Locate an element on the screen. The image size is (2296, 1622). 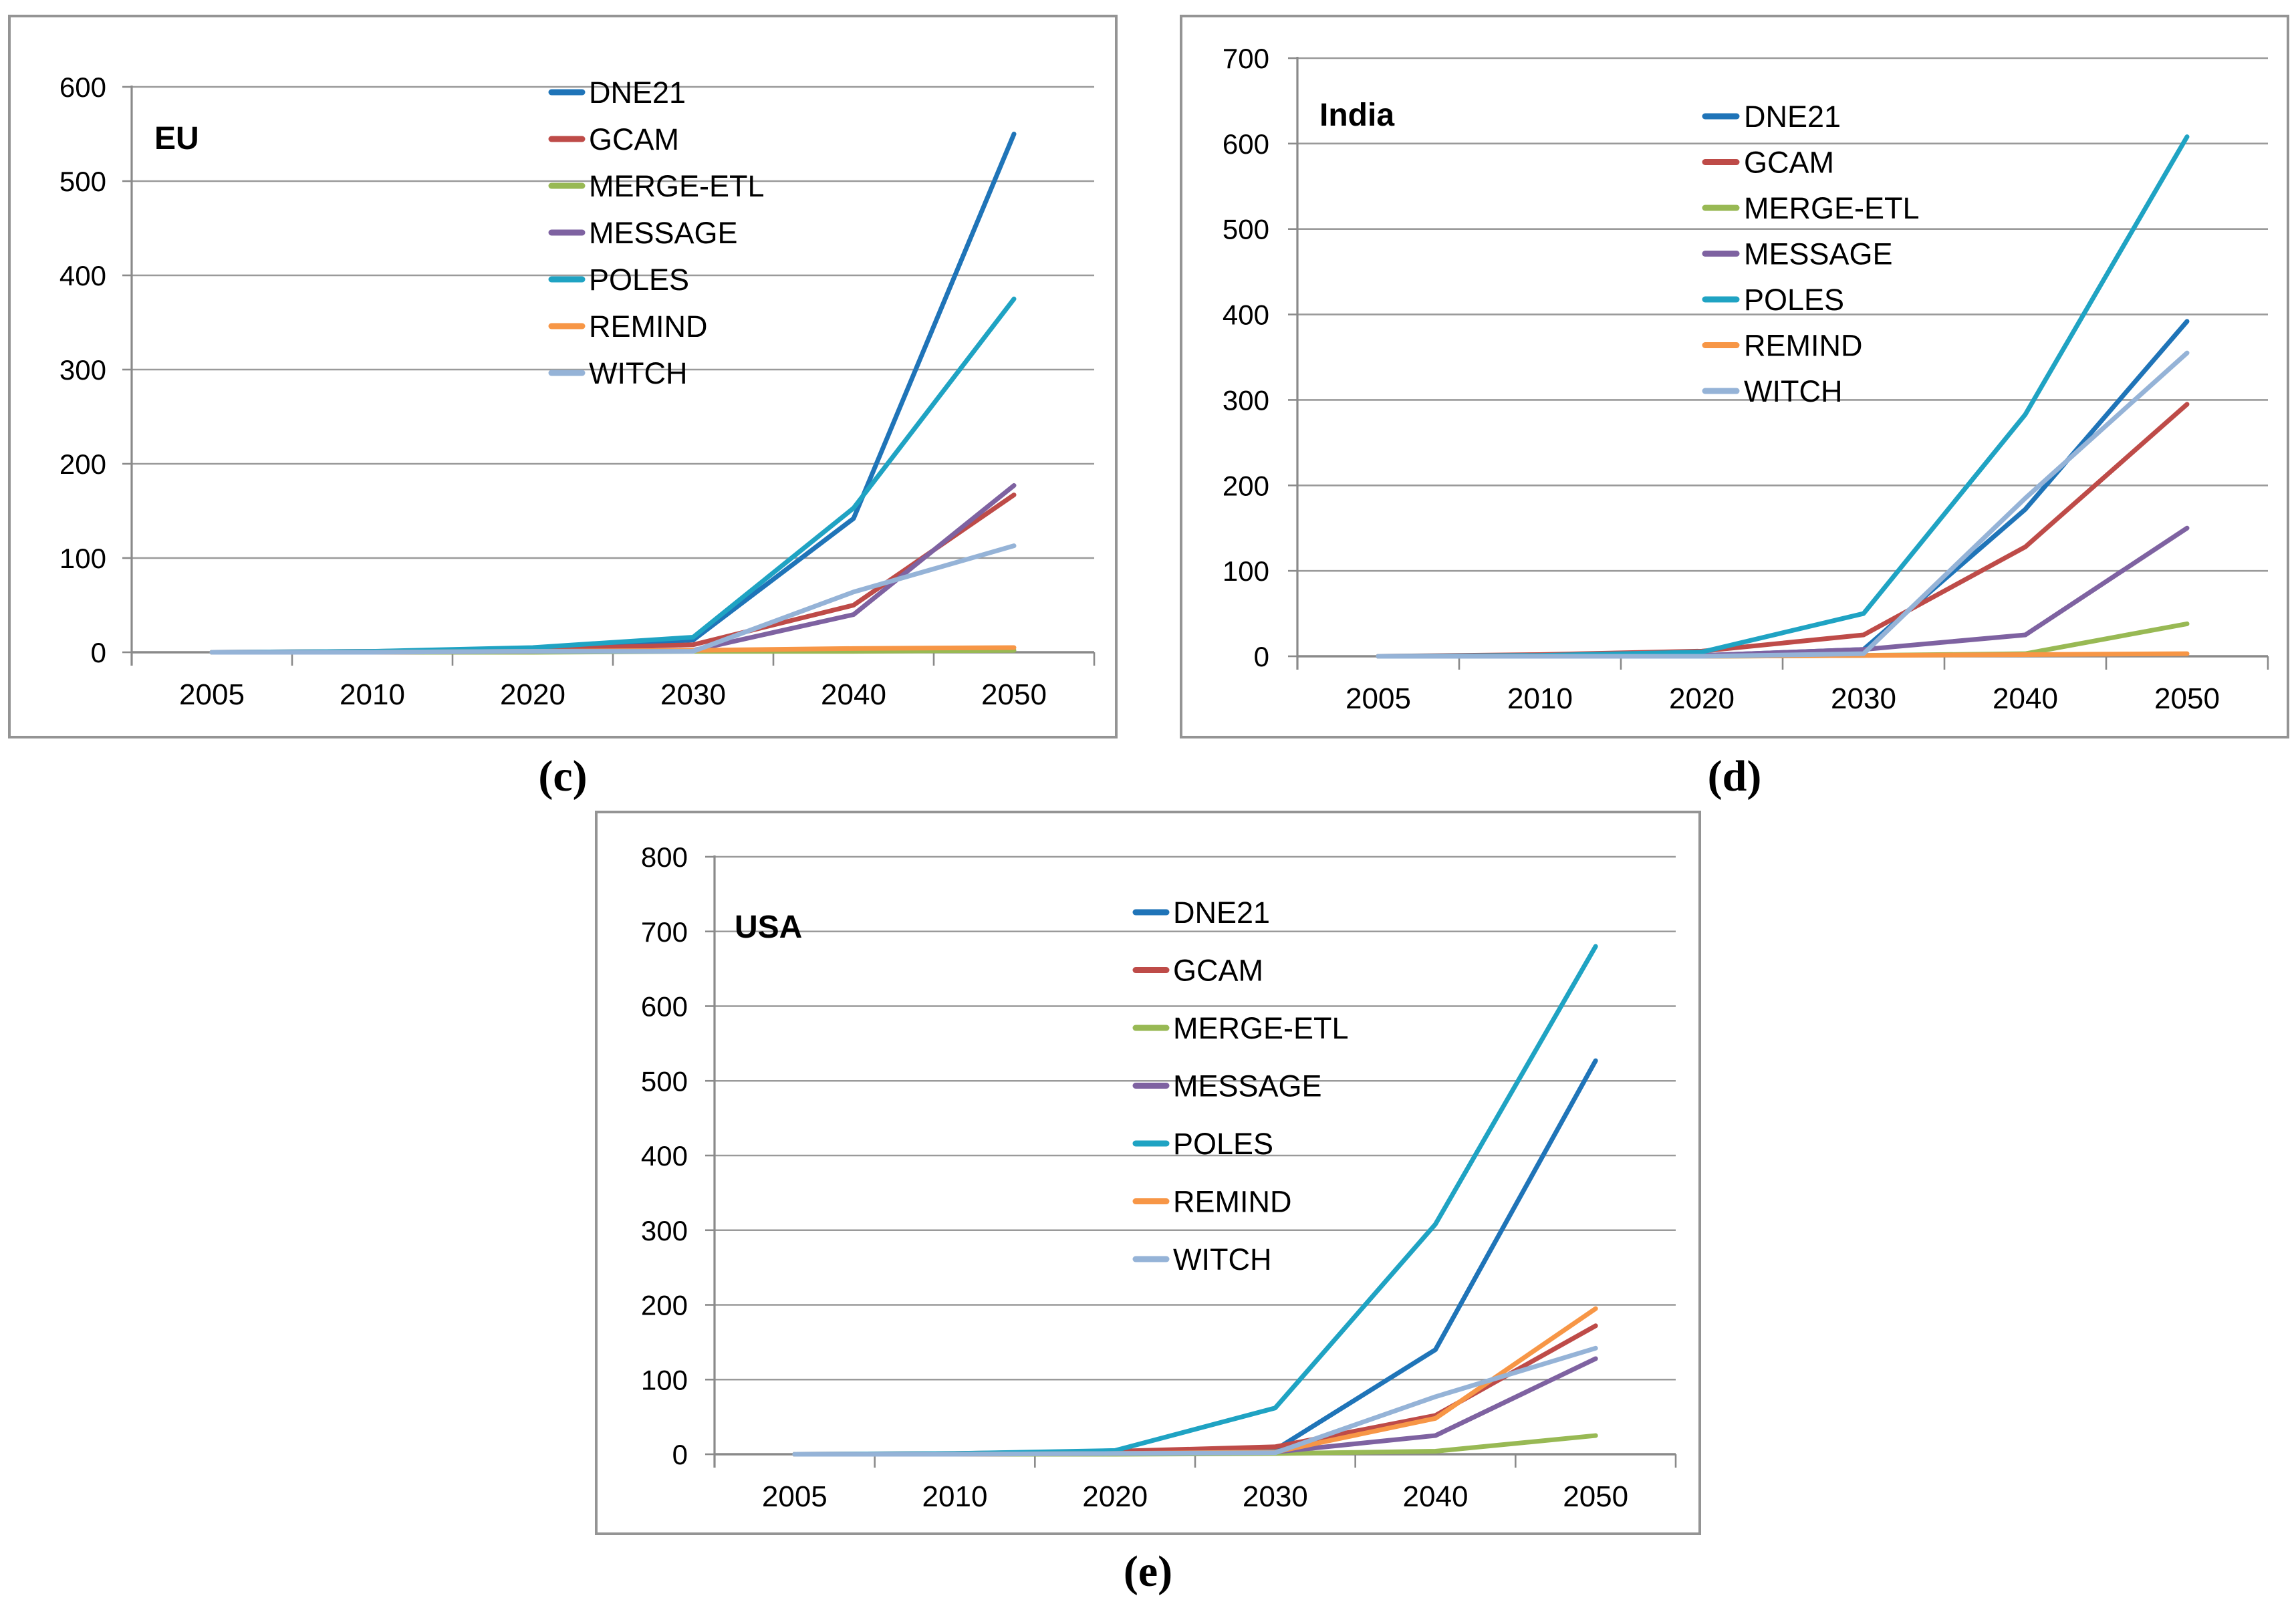
panel-label-c: (c) is located at coordinates (563, 776).